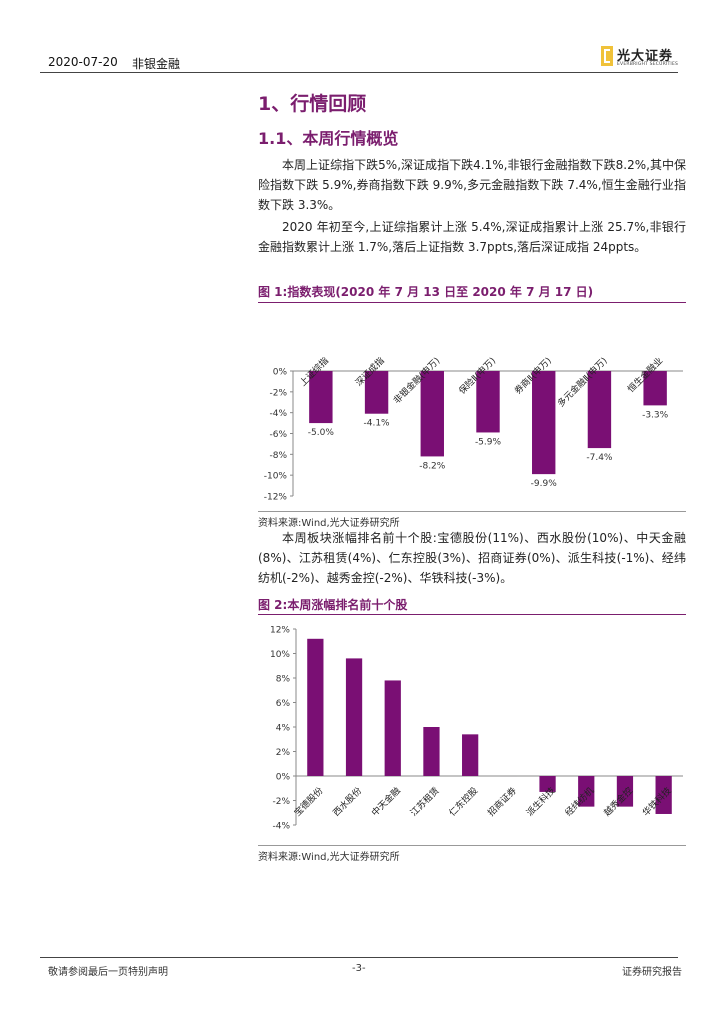 This screenshot has width=724, height=1024. What do you see at coordinates (599, 458) in the screenshot?
I see `bar-value-label: -7.4%` at bounding box center [599, 458].